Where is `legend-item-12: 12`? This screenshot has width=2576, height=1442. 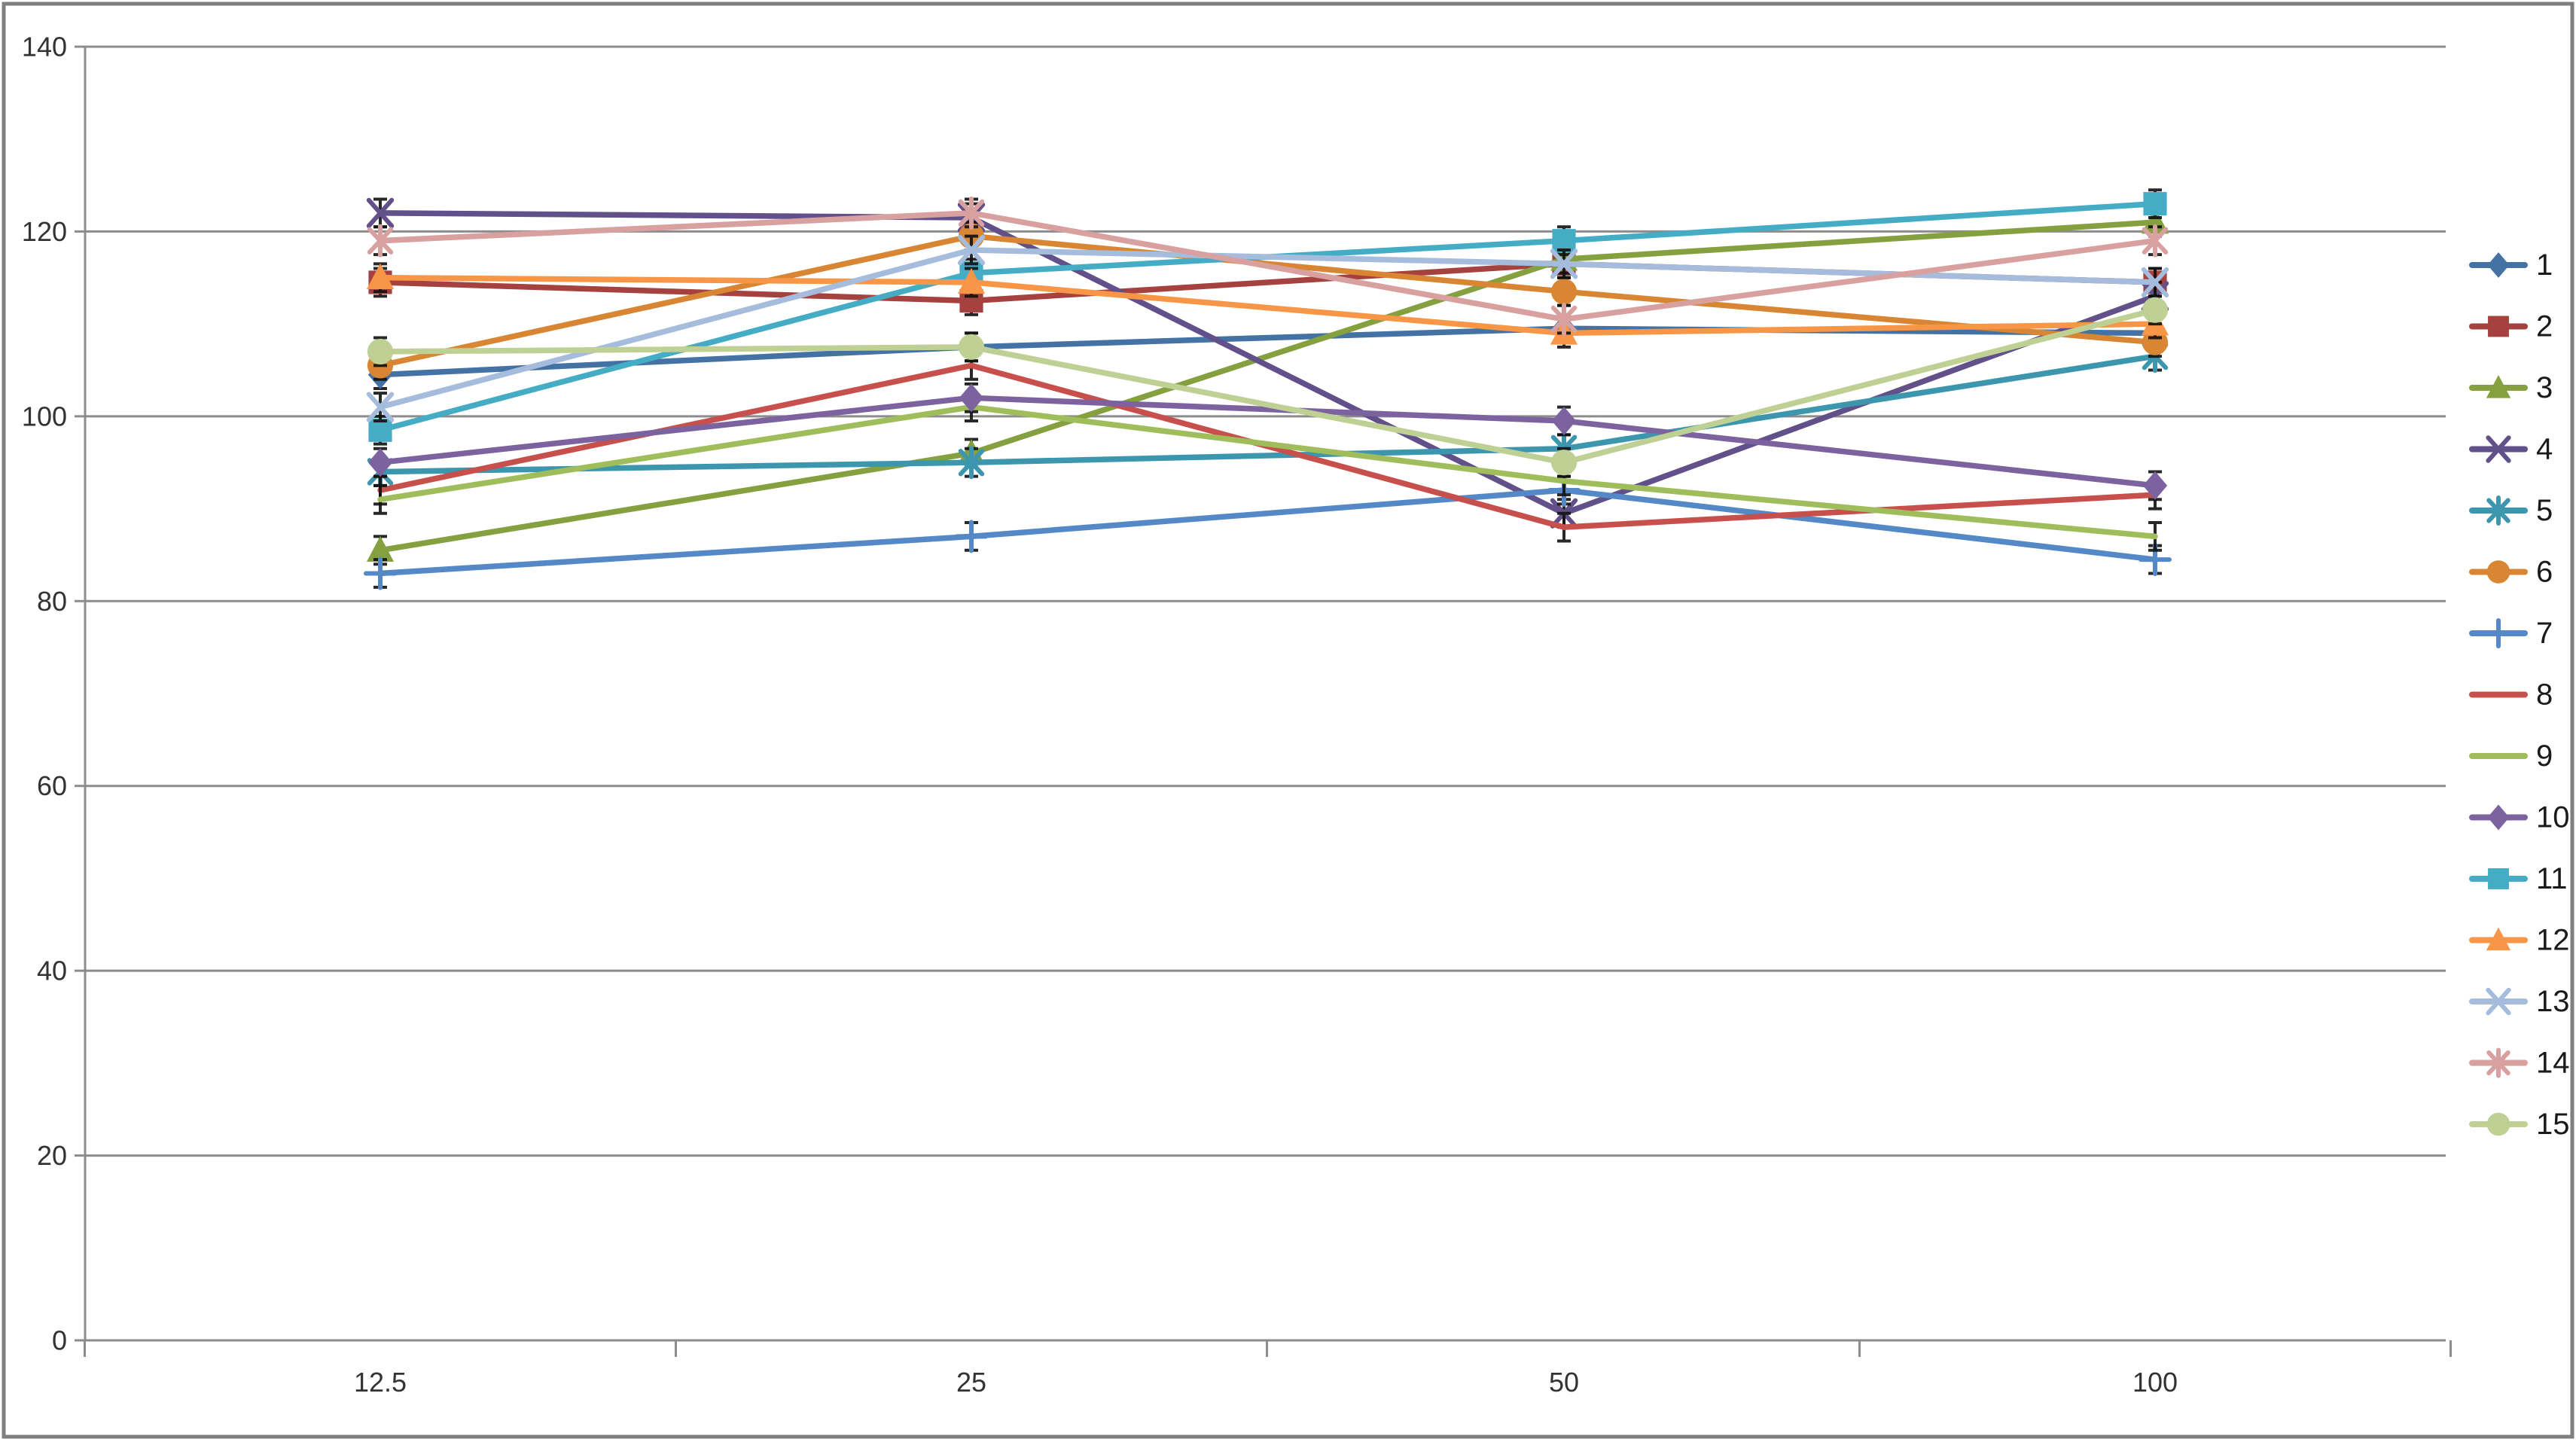
legend-item-12: 12 is located at coordinates (2519, 941).